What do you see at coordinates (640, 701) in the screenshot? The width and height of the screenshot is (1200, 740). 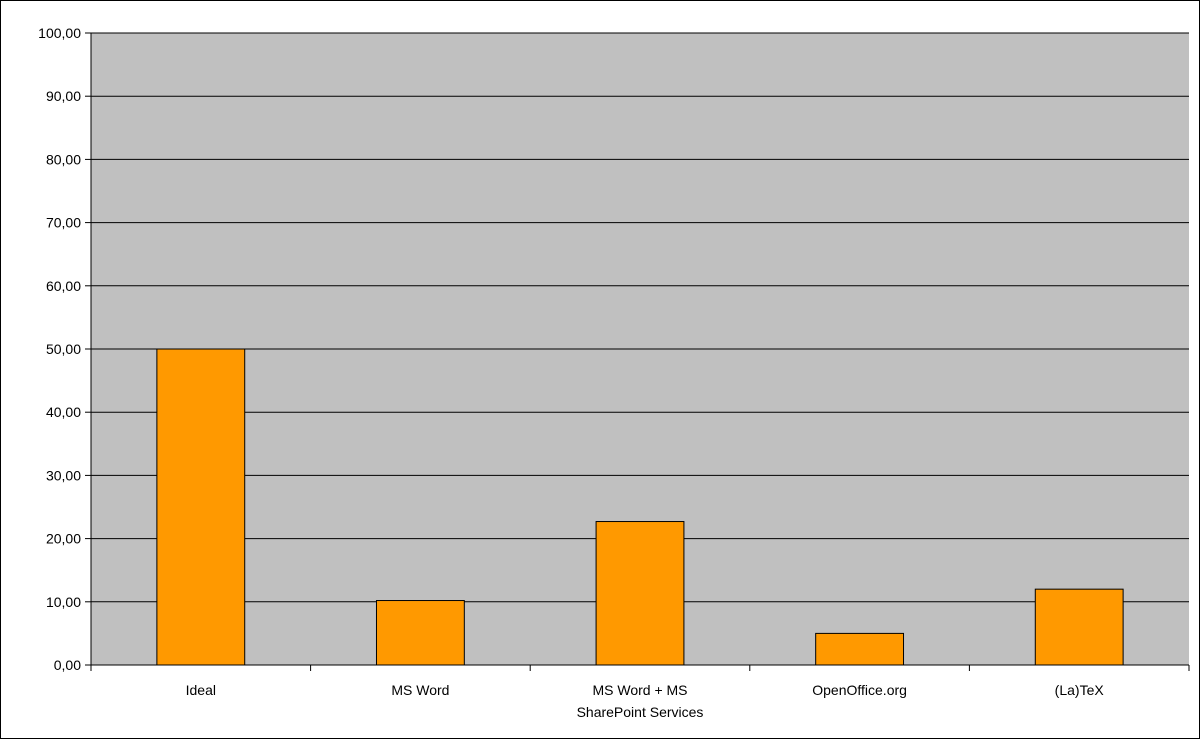 I see `x-tick-label: MS Word + MS SharePoint Services` at bounding box center [640, 701].